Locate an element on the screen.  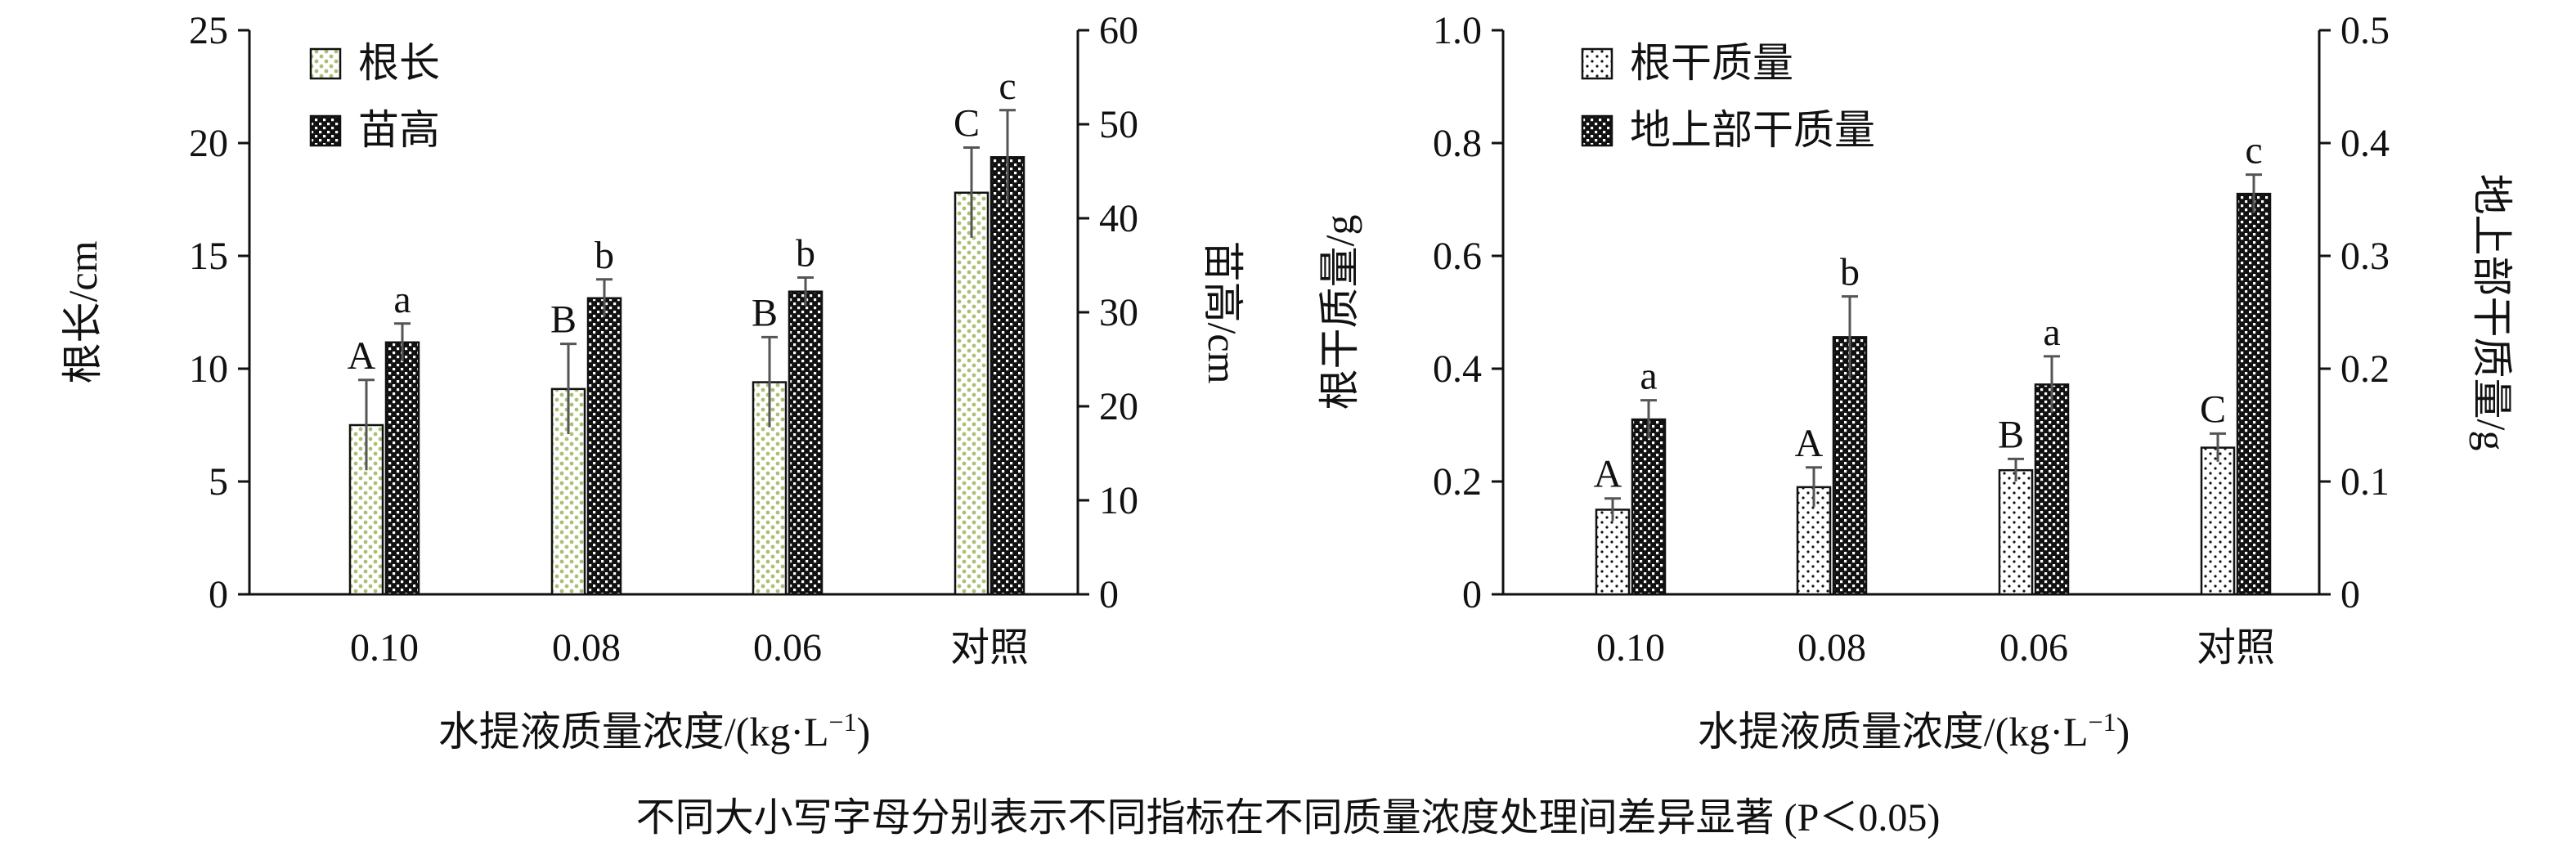
left-y-tick-label: 0.4 is located at coordinates (1458, 369).